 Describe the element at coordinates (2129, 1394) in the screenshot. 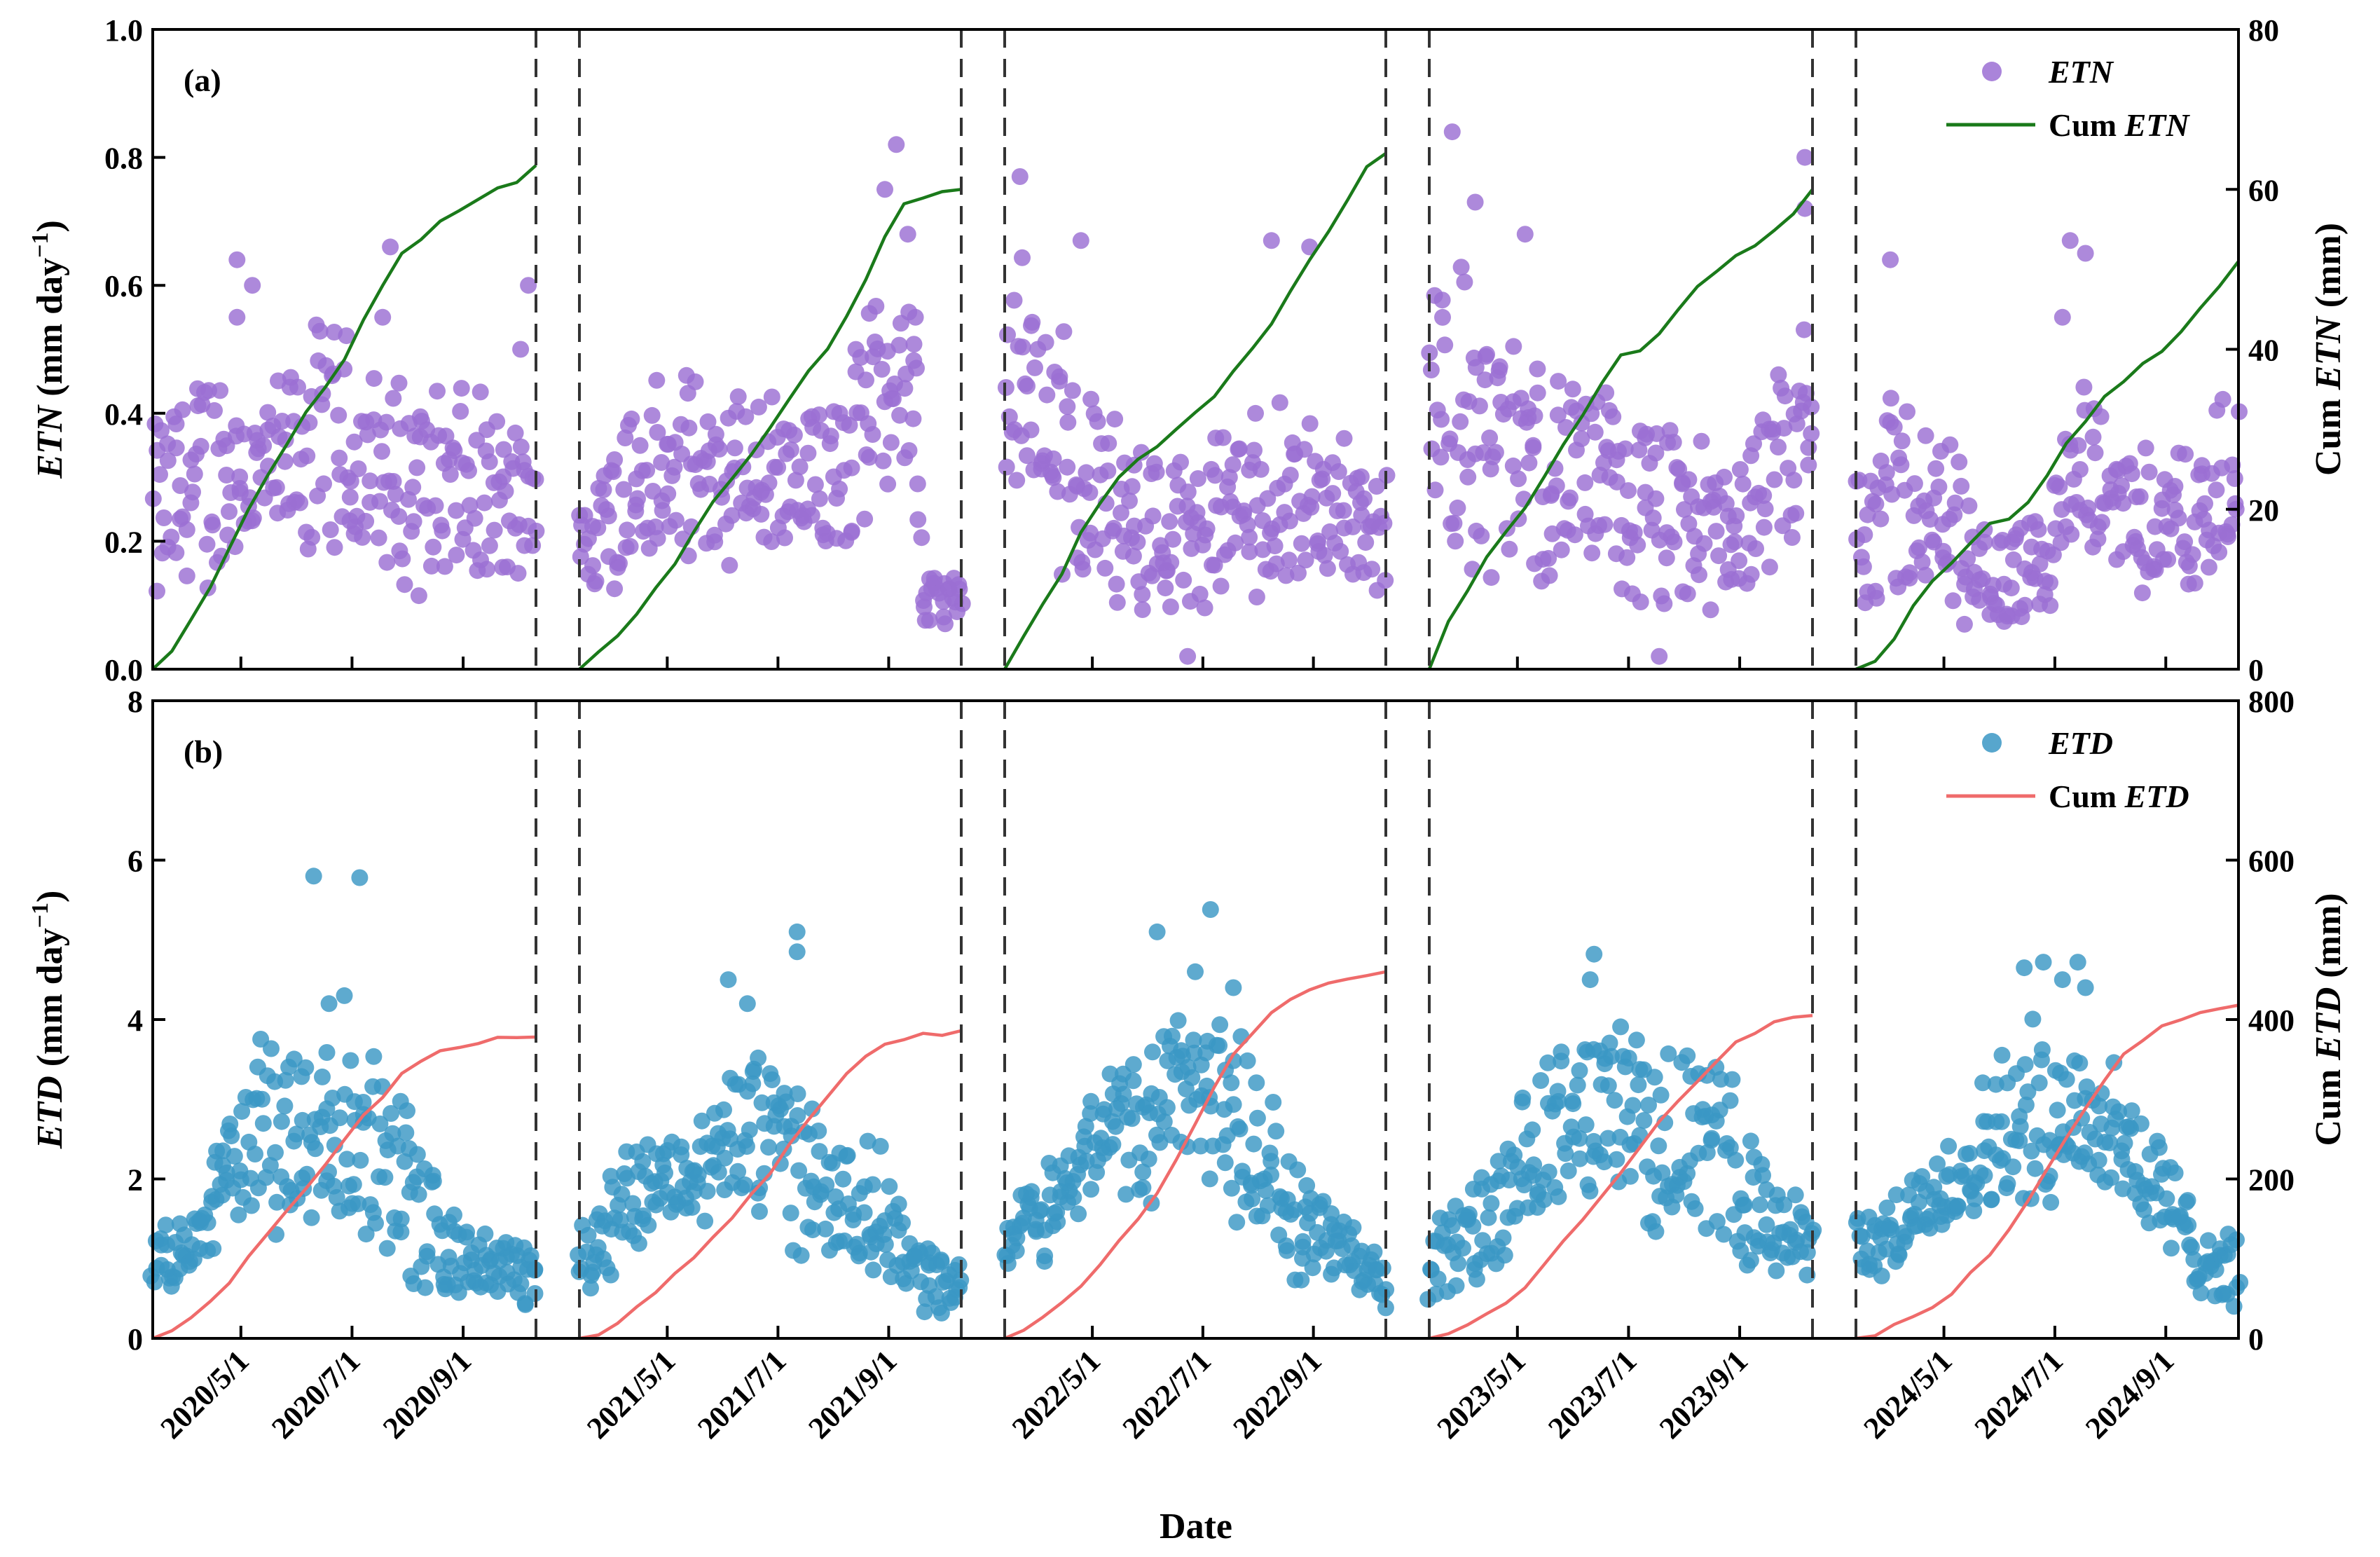

I see `x-tick-label: 2024/9/1` at that location.